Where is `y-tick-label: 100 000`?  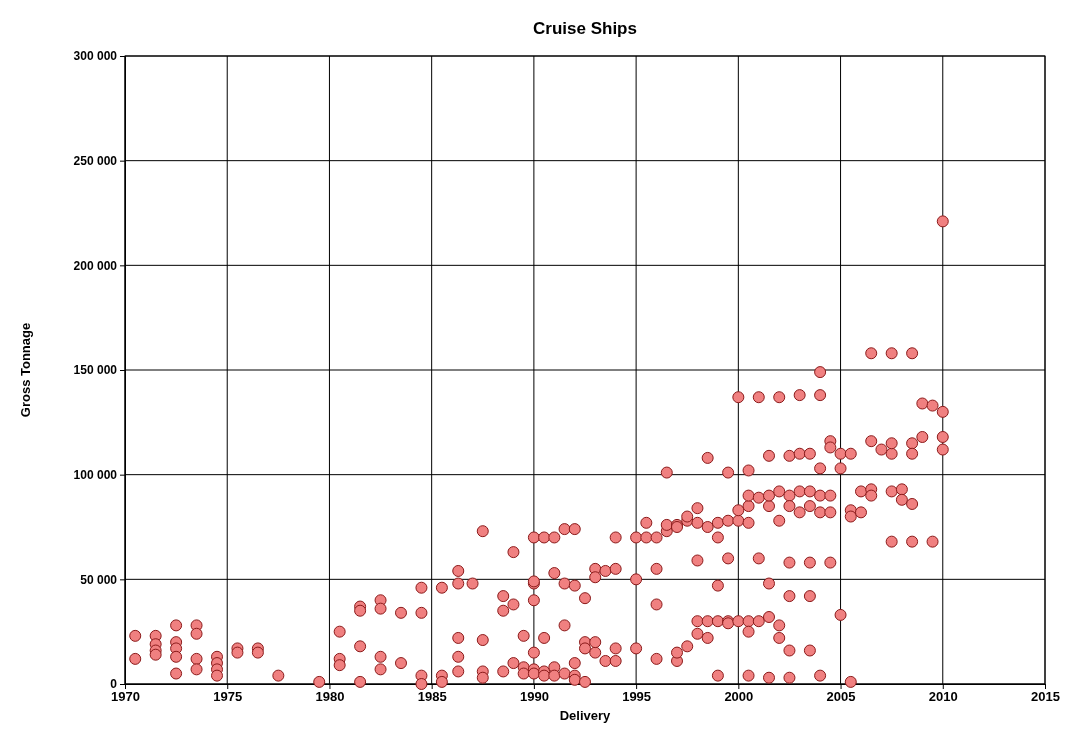
y-tick-label: 100 000 is located at coordinates (95, 475).